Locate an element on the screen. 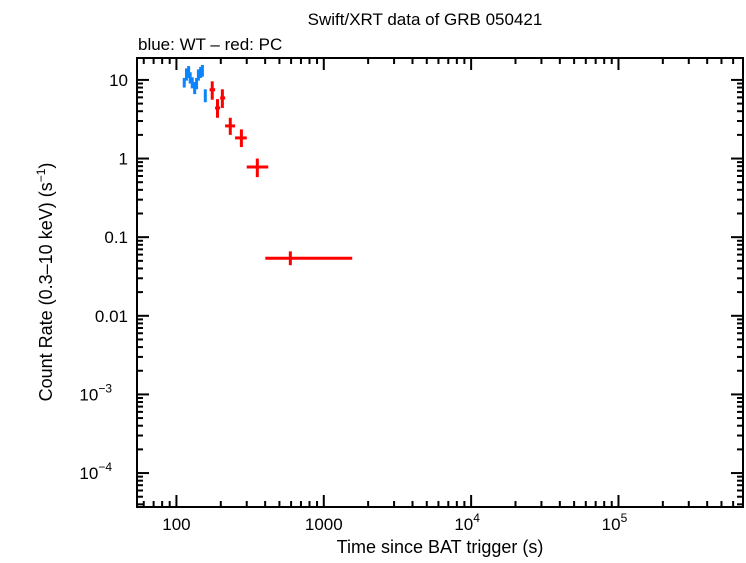 The image size is (746, 563). series-wt is located at coordinates (194, 83).